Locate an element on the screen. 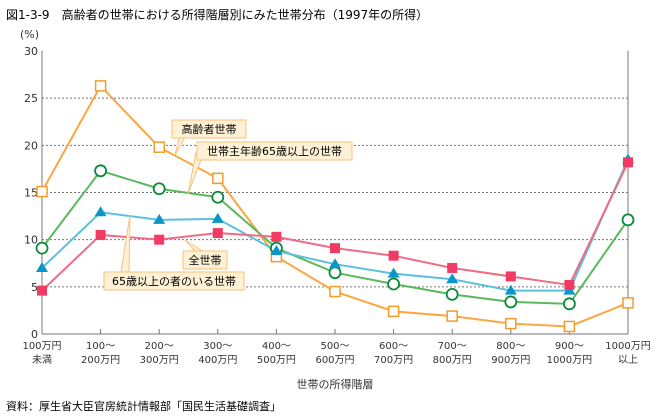 The image size is (666, 419). y-tick-label: 30 is located at coordinates (31, 51).